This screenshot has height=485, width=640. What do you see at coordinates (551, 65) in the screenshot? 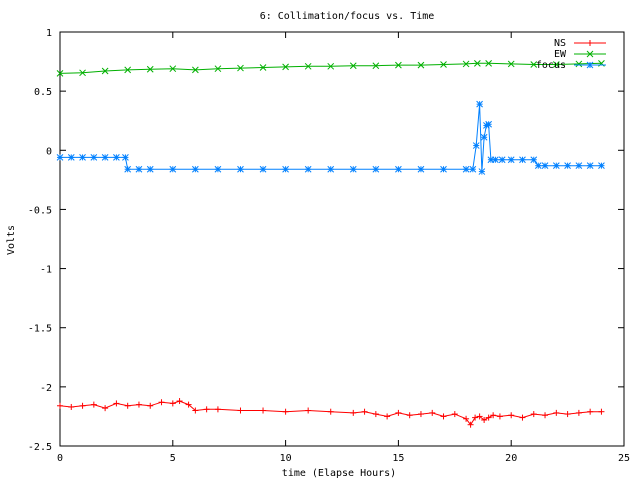
I see `legend-label: focus` at bounding box center [551, 65].